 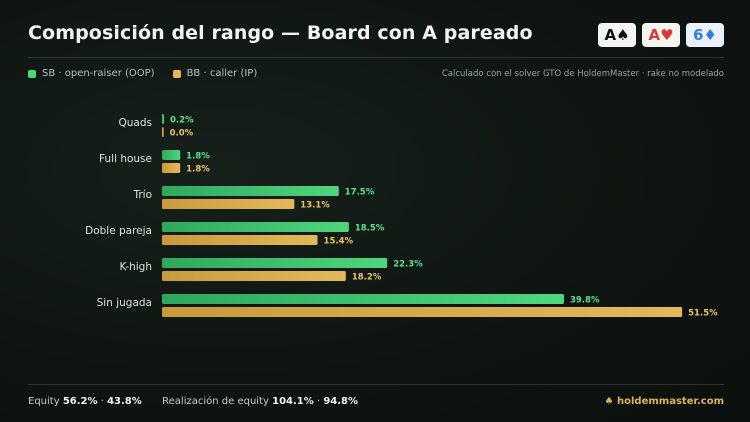 What do you see at coordinates (124, 303) in the screenshot?
I see `category-label: Sin jugada` at bounding box center [124, 303].